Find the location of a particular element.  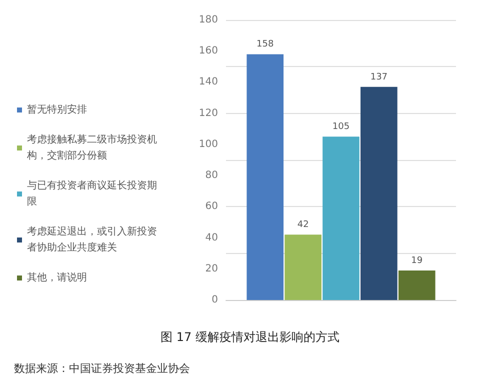

y-tick-label: 0 is located at coordinates (215, 300).